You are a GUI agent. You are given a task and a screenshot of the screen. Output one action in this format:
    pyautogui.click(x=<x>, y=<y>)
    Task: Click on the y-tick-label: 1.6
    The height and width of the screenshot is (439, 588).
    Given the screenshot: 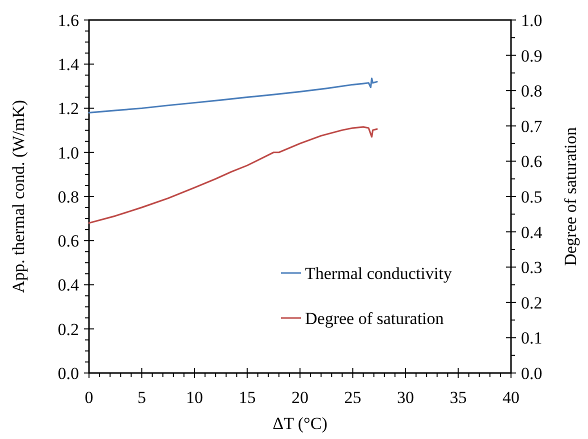 What is the action you would take?
    pyautogui.click(x=68, y=20)
    